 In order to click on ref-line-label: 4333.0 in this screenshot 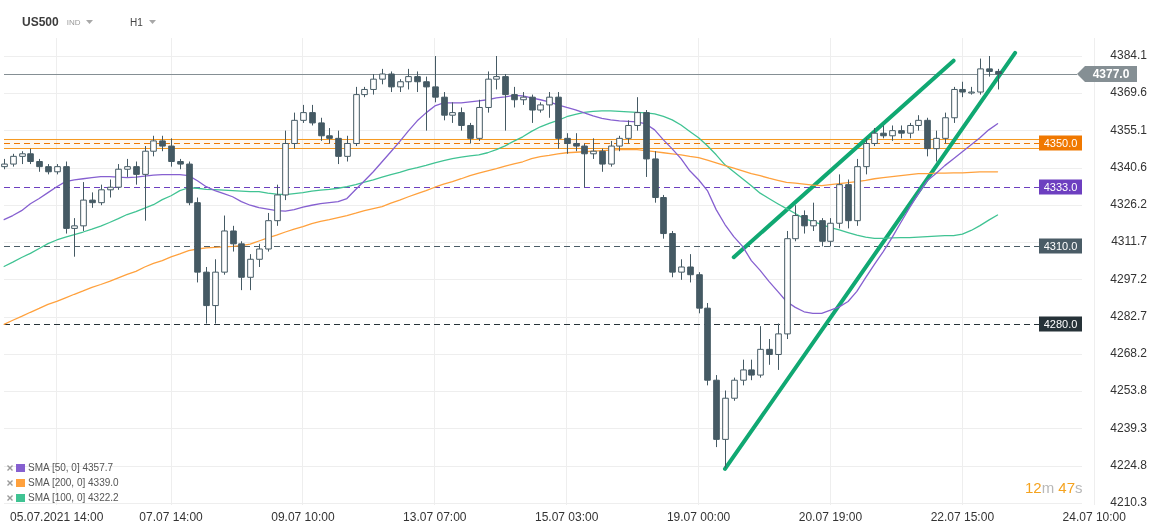, I will do `click(1060, 186)`.